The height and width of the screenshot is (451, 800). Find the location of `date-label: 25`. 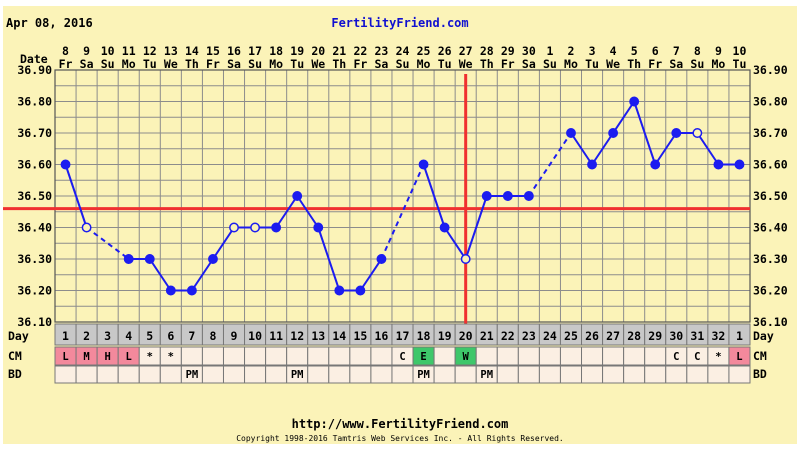

date-label: 25 is located at coordinates (424, 51).